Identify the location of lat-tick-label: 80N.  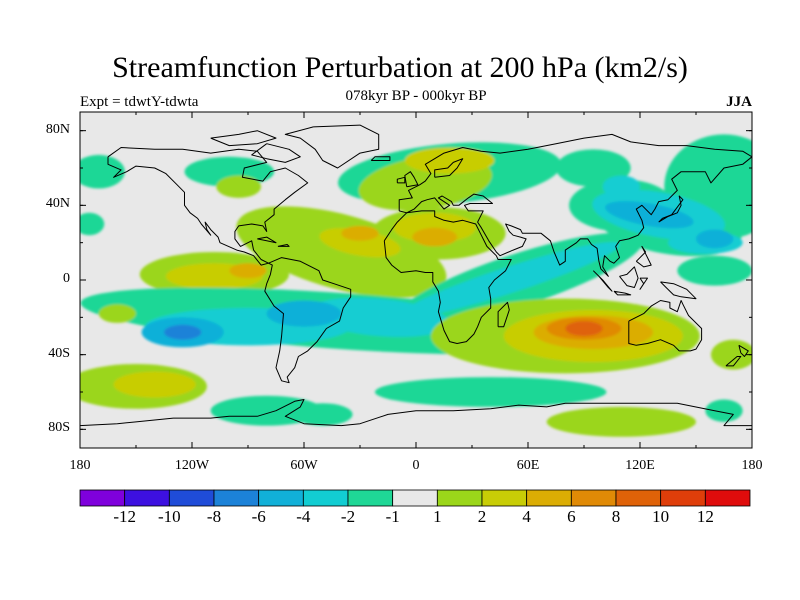
(57, 129).